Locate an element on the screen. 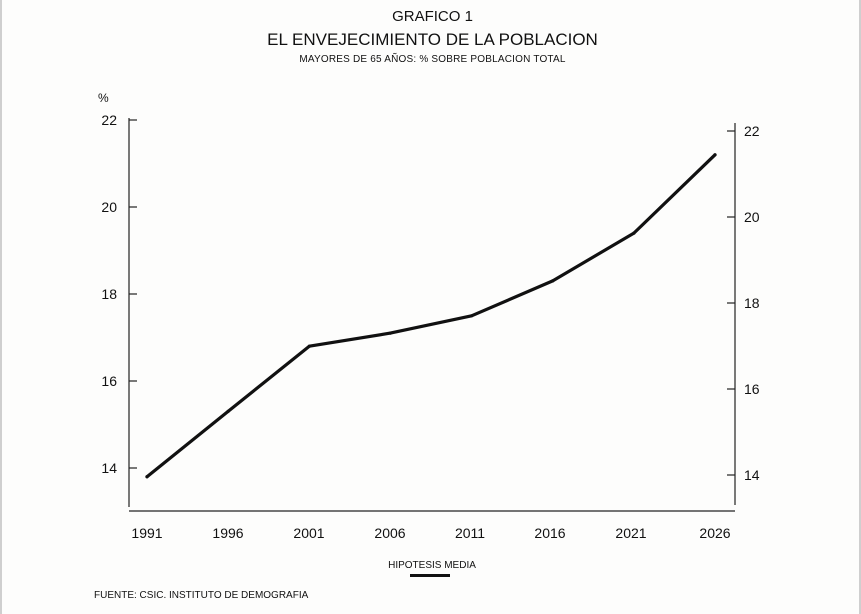 The width and height of the screenshot is (861, 614). data-point-2021 is located at coordinates (634, 233).